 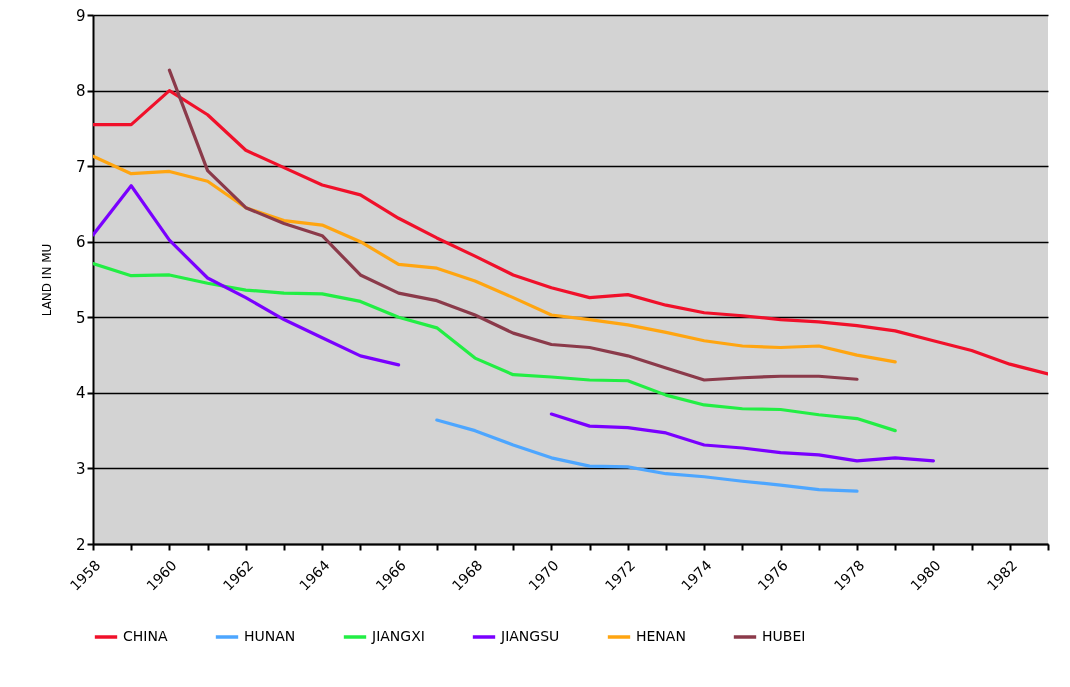 What do you see at coordinates (80, 166) in the screenshot?
I see `y-tick-label: 7` at bounding box center [80, 166].